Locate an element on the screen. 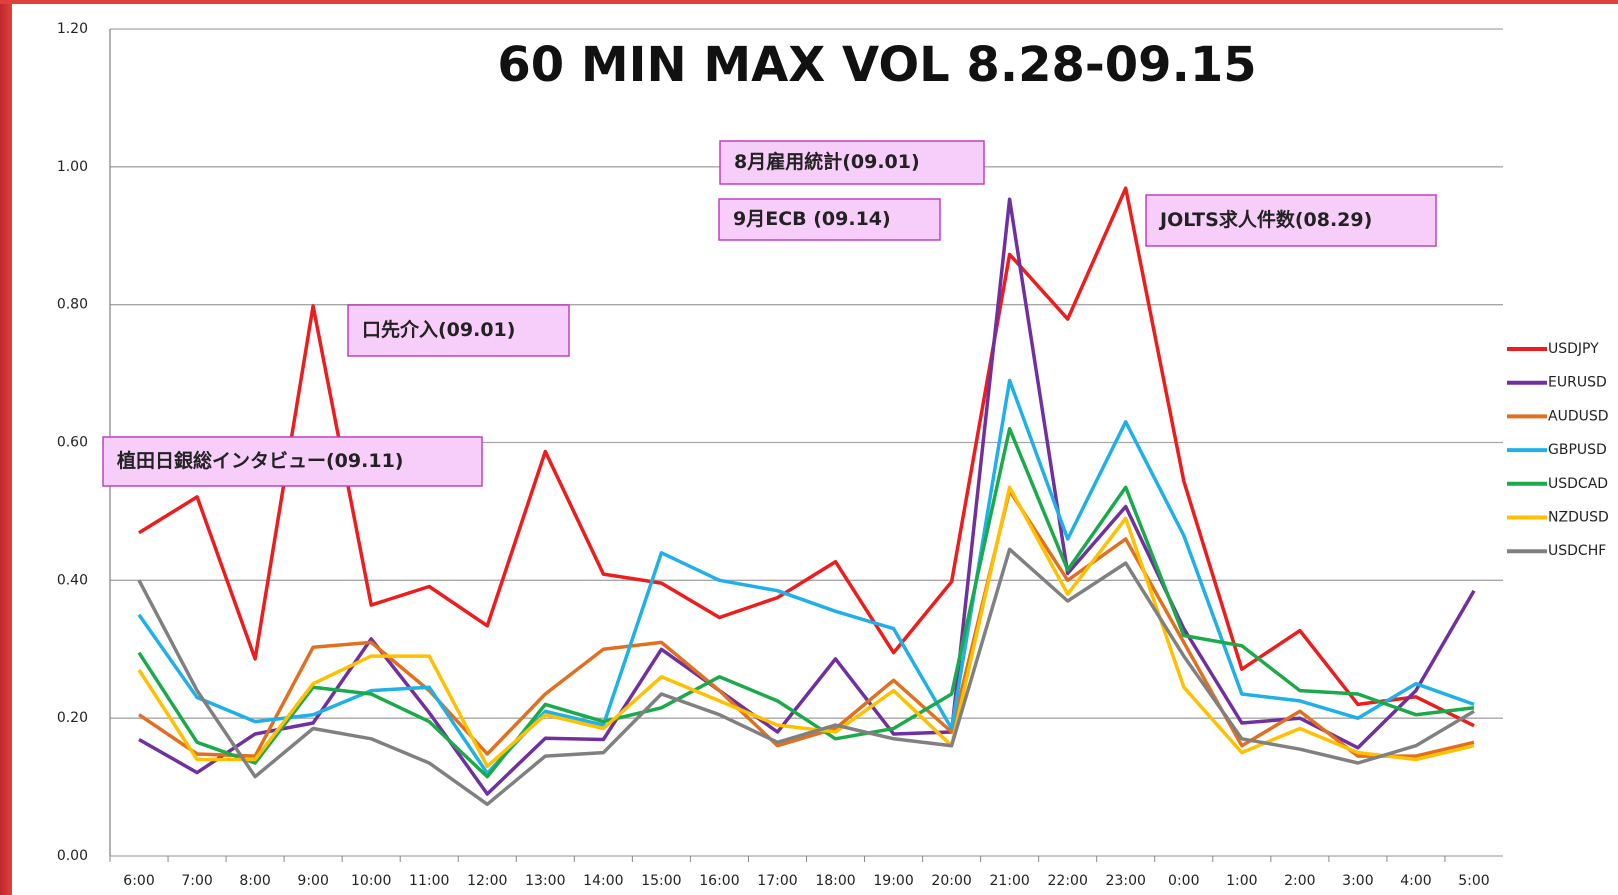 Image resolution: width=1618 pixels, height=895 pixels. annotation-text: JOLTS求人件数(08.29) is located at coordinates (1265, 219).